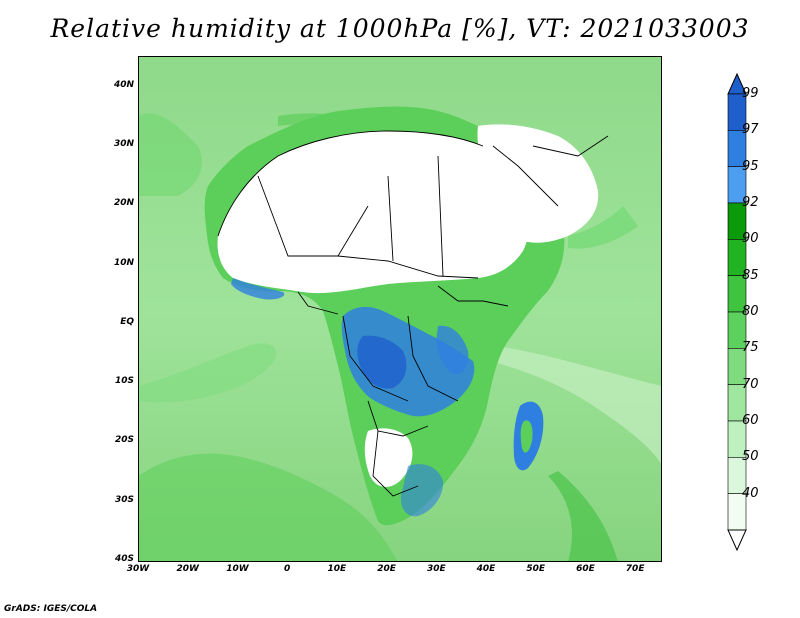 The height and width of the screenshot is (618, 800). Describe the element at coordinates (750, 493) in the screenshot. I see `legend-level-label: 40` at that location.